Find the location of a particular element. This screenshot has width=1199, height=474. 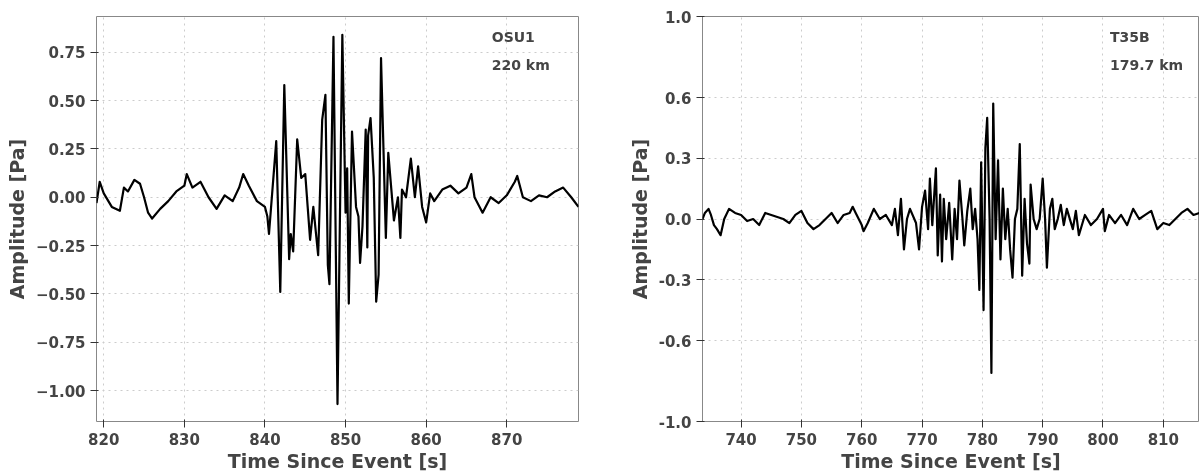

x-tick-label: 850 is located at coordinates (345, 439).